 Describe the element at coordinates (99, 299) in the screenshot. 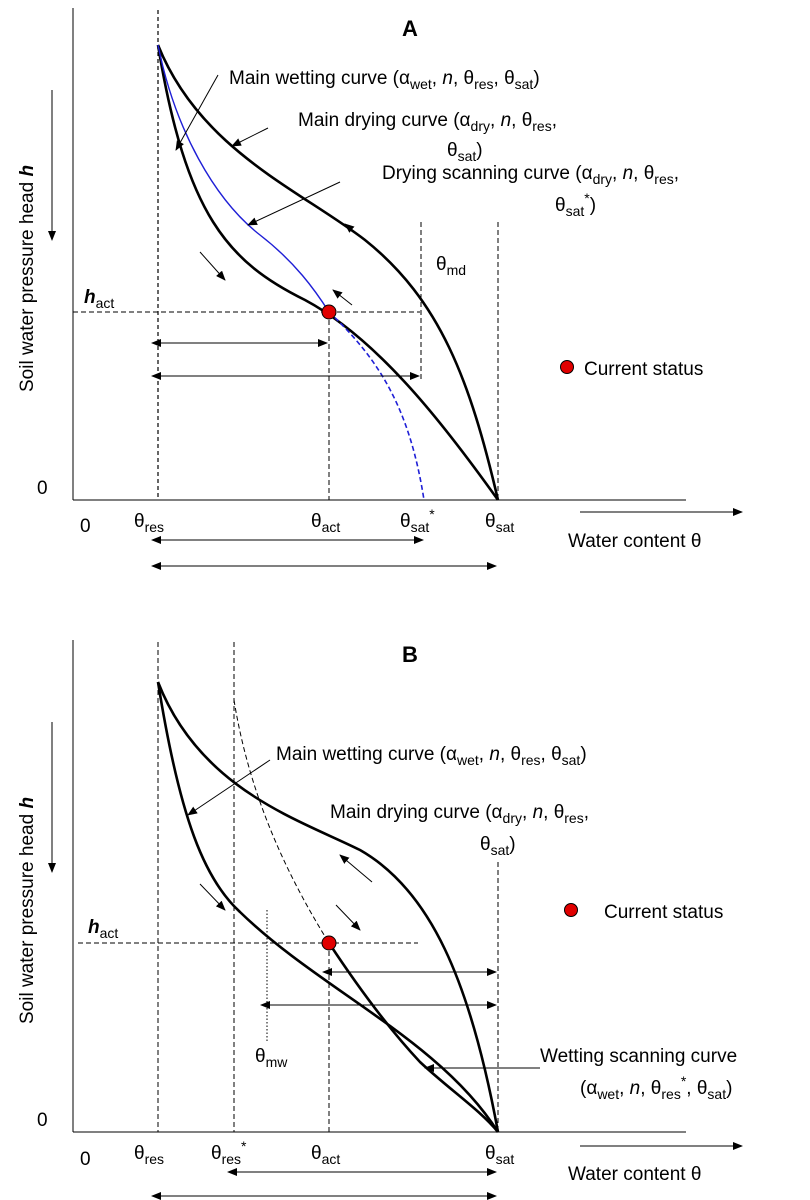

I see `panel-a-h-act-label: hact` at that location.